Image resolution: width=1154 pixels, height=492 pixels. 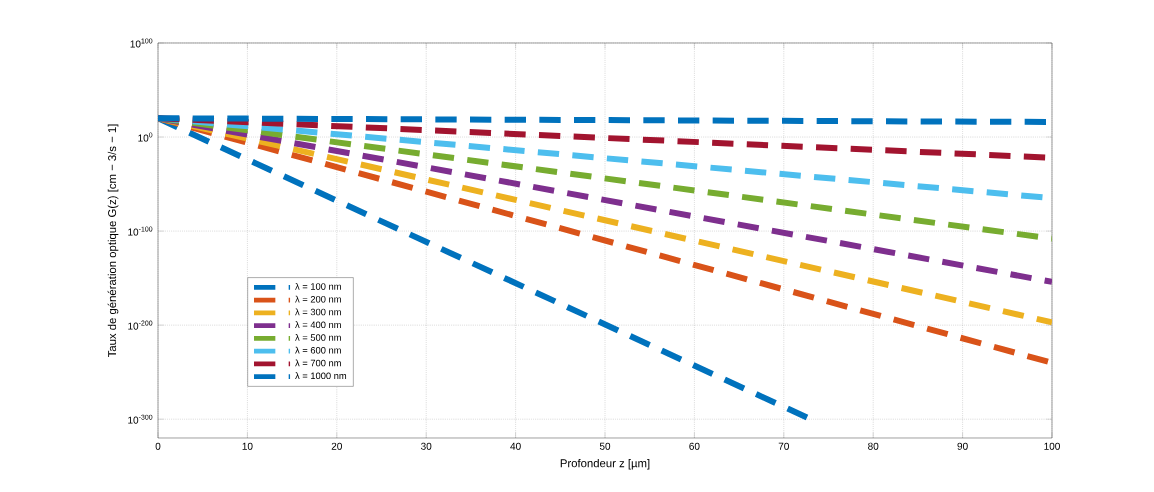 What do you see at coordinates (318, 363) in the screenshot?
I see `legend-label: λ = 700 nm` at bounding box center [318, 363].